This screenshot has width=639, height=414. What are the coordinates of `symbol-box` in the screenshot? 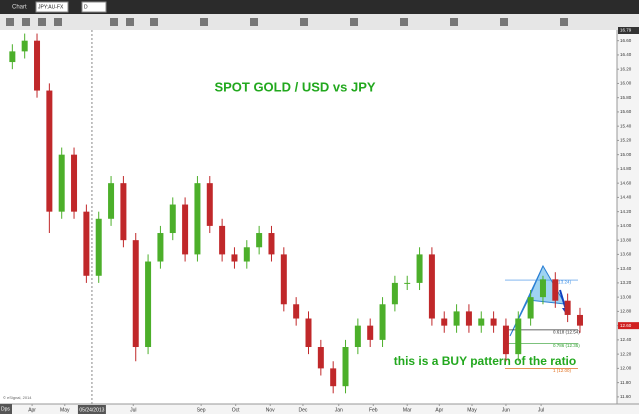 It's located at (52, 7).